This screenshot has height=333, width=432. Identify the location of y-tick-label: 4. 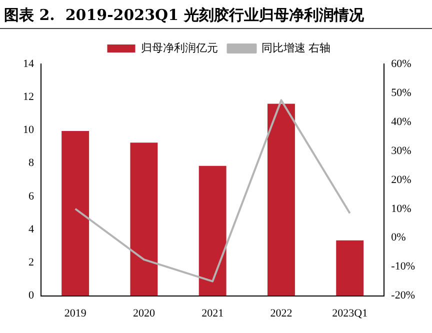
(31, 229).